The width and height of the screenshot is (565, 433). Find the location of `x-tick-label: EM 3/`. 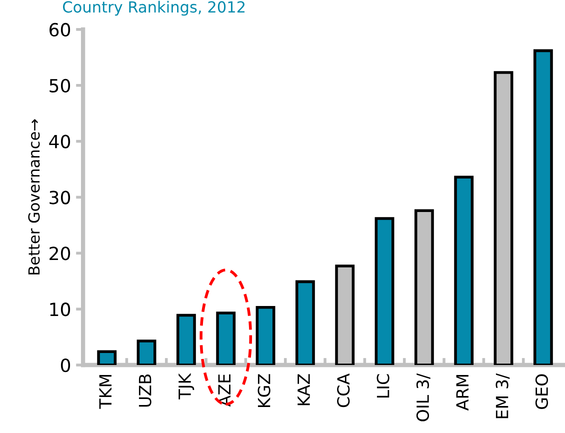

x-tick-label: EM 3/ is located at coordinates (503, 395).